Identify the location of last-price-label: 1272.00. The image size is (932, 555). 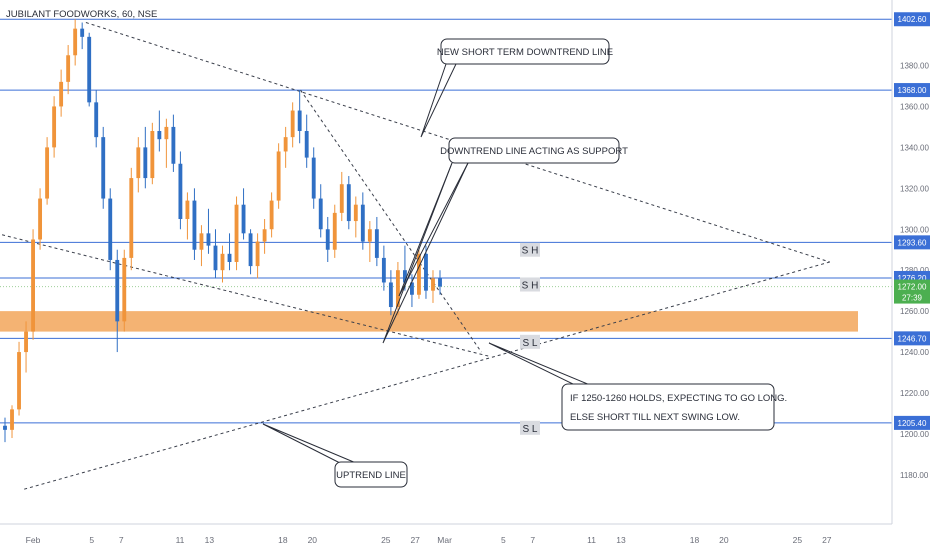
(912, 287).